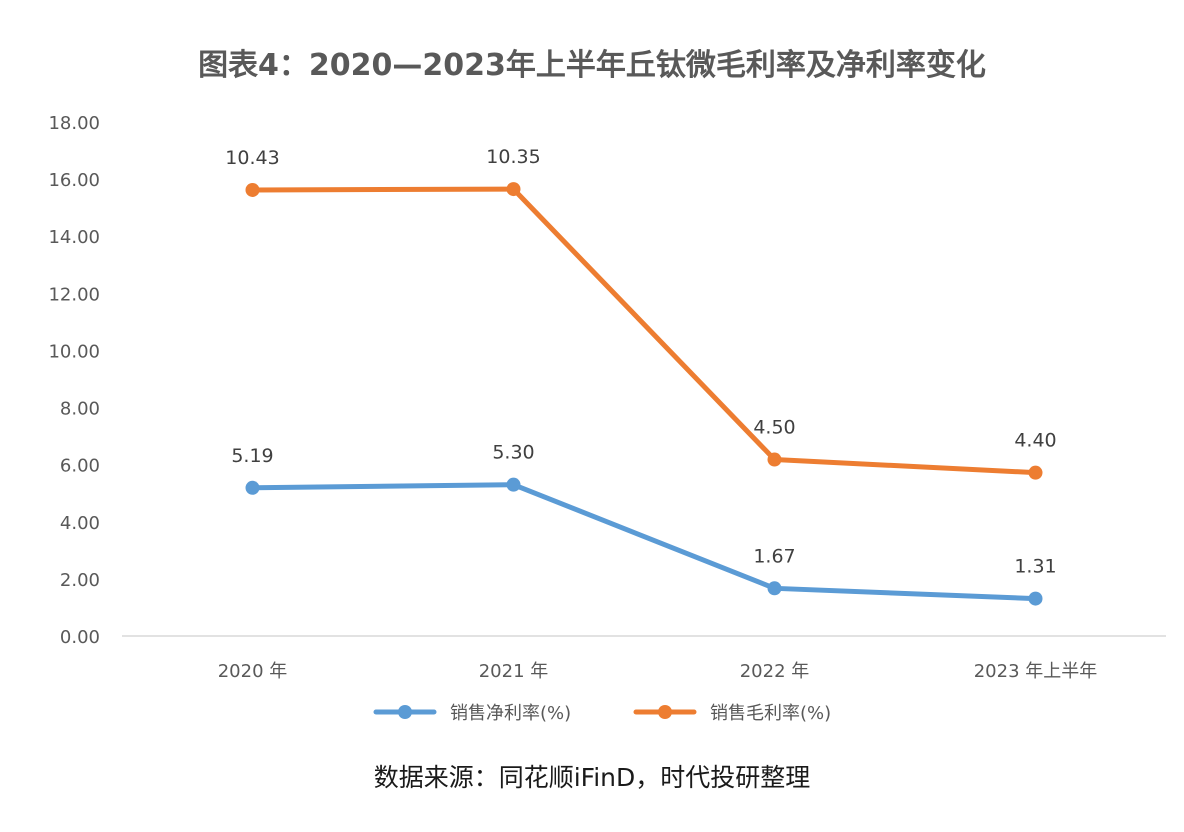  Describe the element at coordinates (74, 123) in the screenshot. I see `y-tick-label: 18.00` at that location.